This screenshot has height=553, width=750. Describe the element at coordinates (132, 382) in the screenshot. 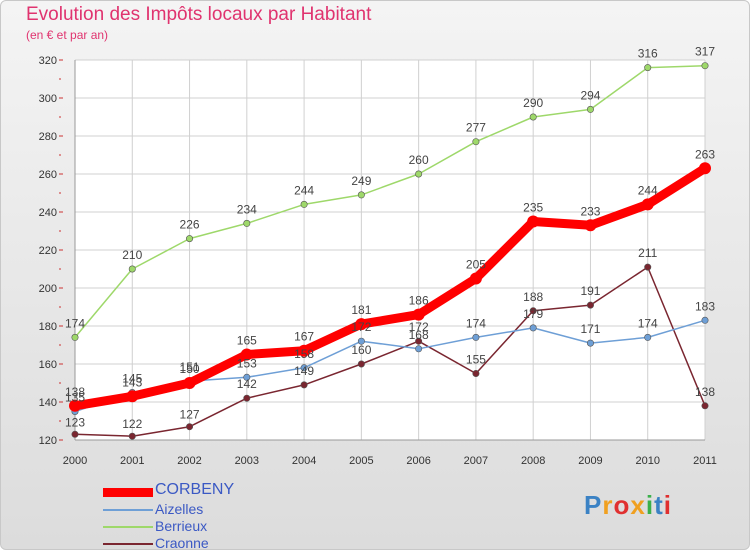

I see `data-label: 143` at that location.